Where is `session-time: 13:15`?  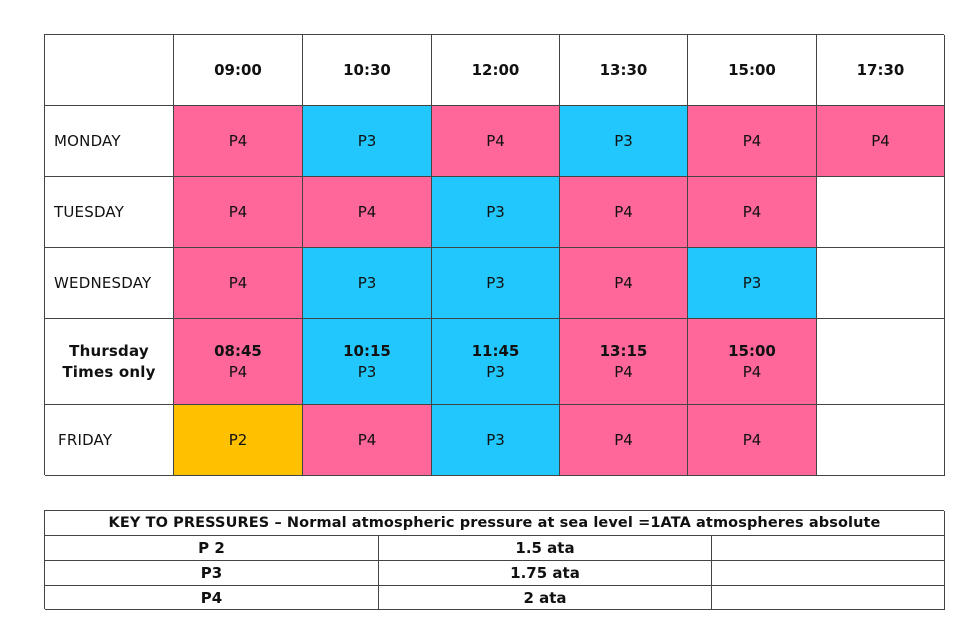
session-time: 13:15 is located at coordinates (623, 350).